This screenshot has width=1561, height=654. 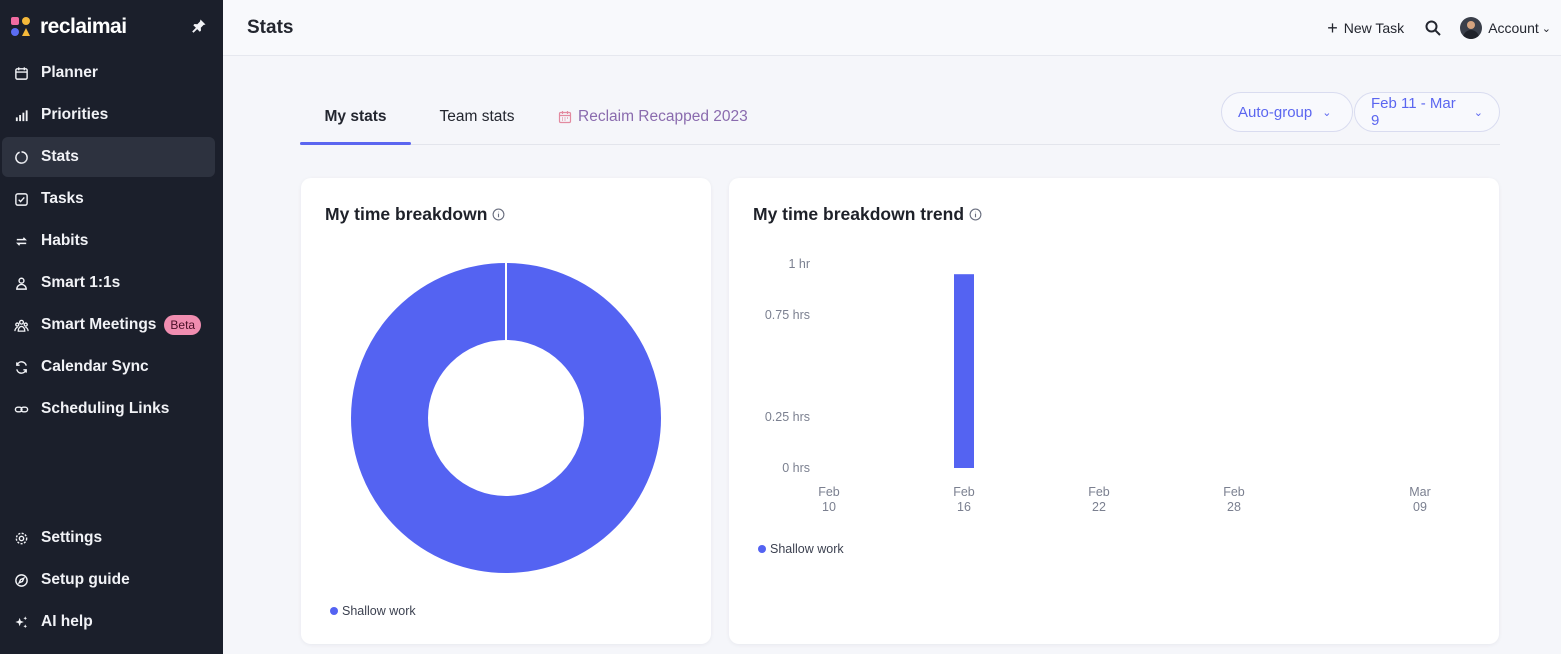 I want to click on sidebar-item-label: Smart Meetings, so click(x=99, y=324).